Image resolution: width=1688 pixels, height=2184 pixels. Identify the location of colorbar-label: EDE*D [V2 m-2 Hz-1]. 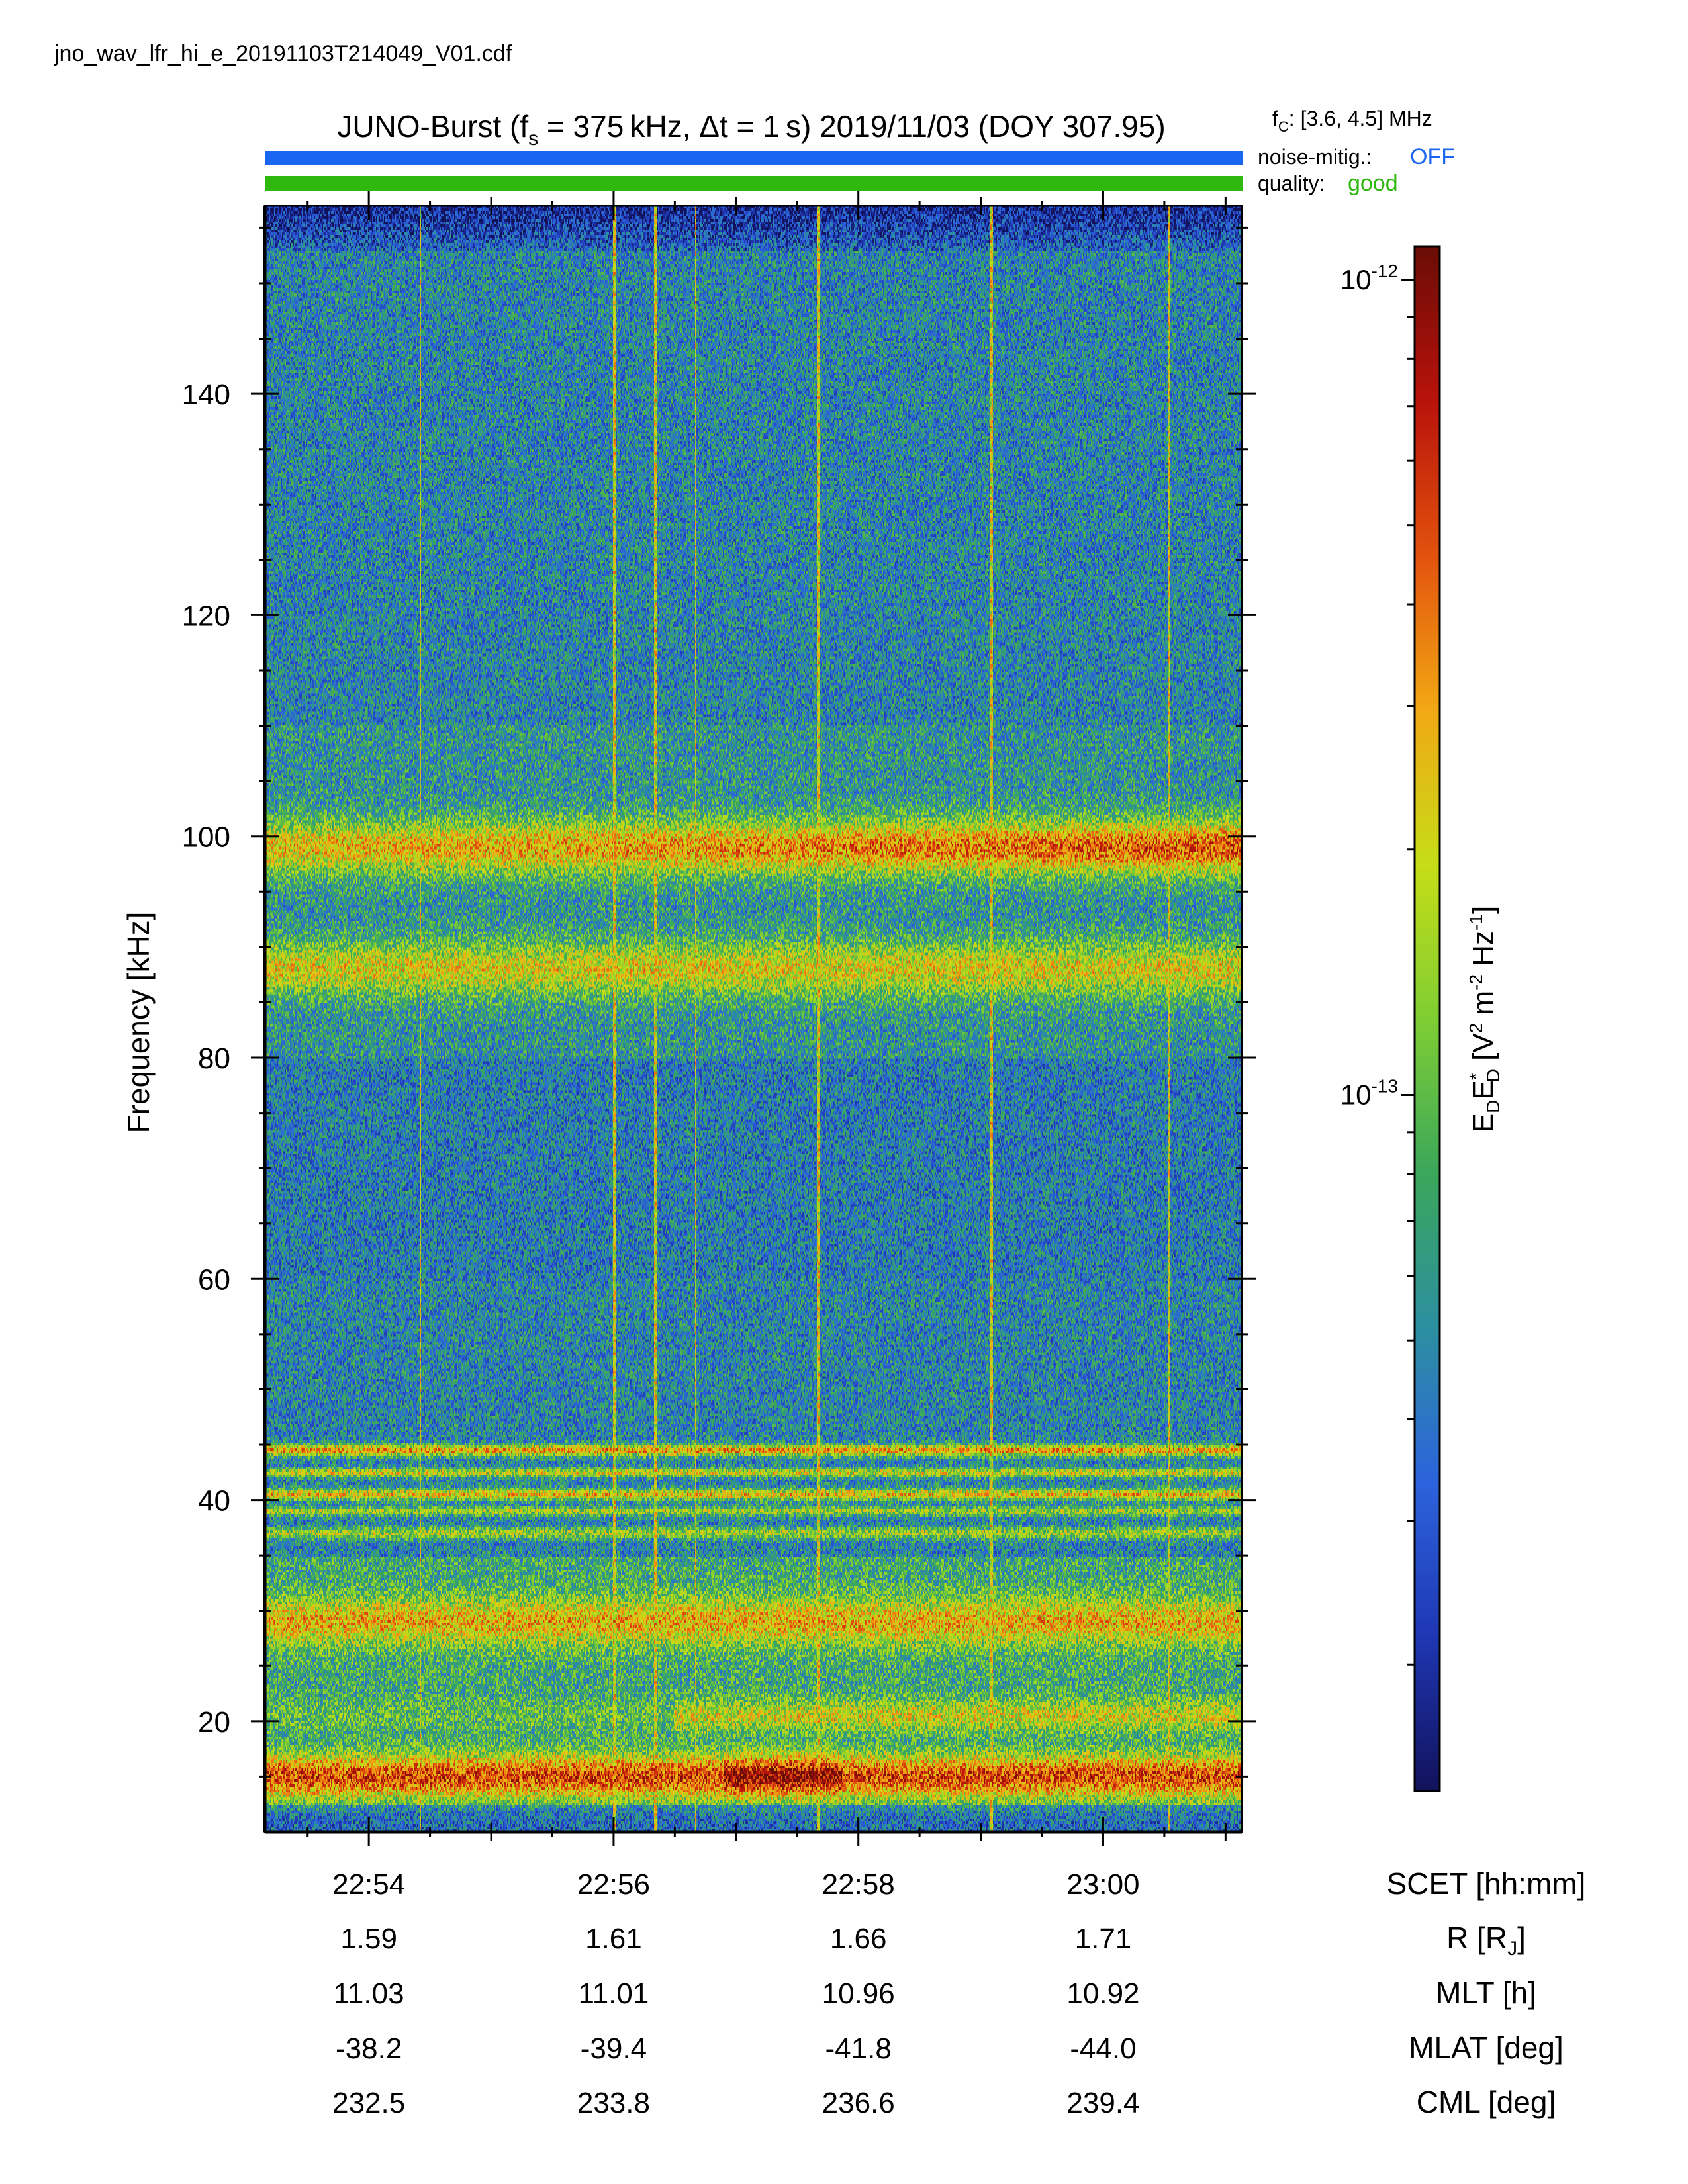
(1484, 1019).